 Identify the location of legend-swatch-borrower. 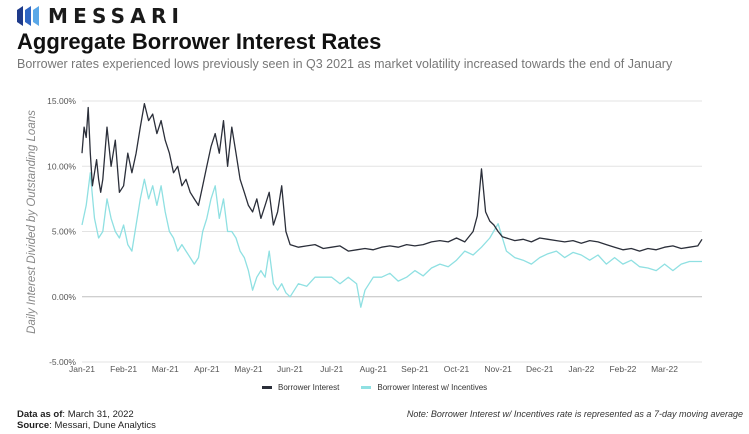
(267, 387).